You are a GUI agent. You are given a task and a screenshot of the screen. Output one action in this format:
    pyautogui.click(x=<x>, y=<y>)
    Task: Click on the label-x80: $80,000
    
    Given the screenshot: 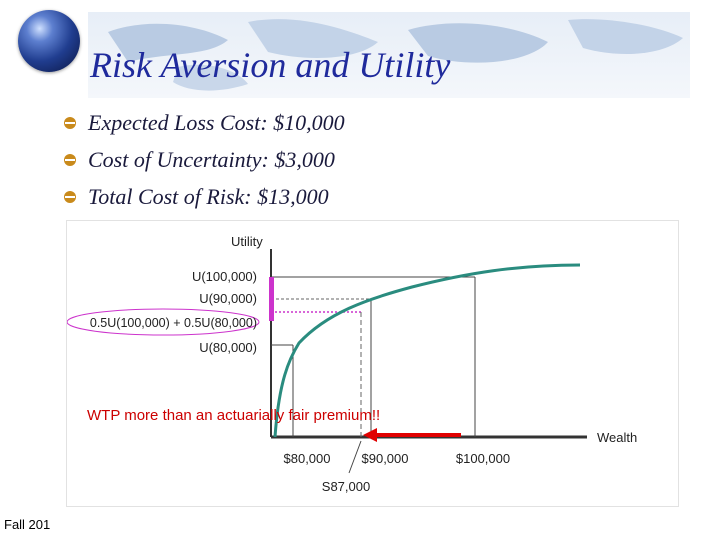 What is the action you would take?
    pyautogui.click(x=307, y=458)
    